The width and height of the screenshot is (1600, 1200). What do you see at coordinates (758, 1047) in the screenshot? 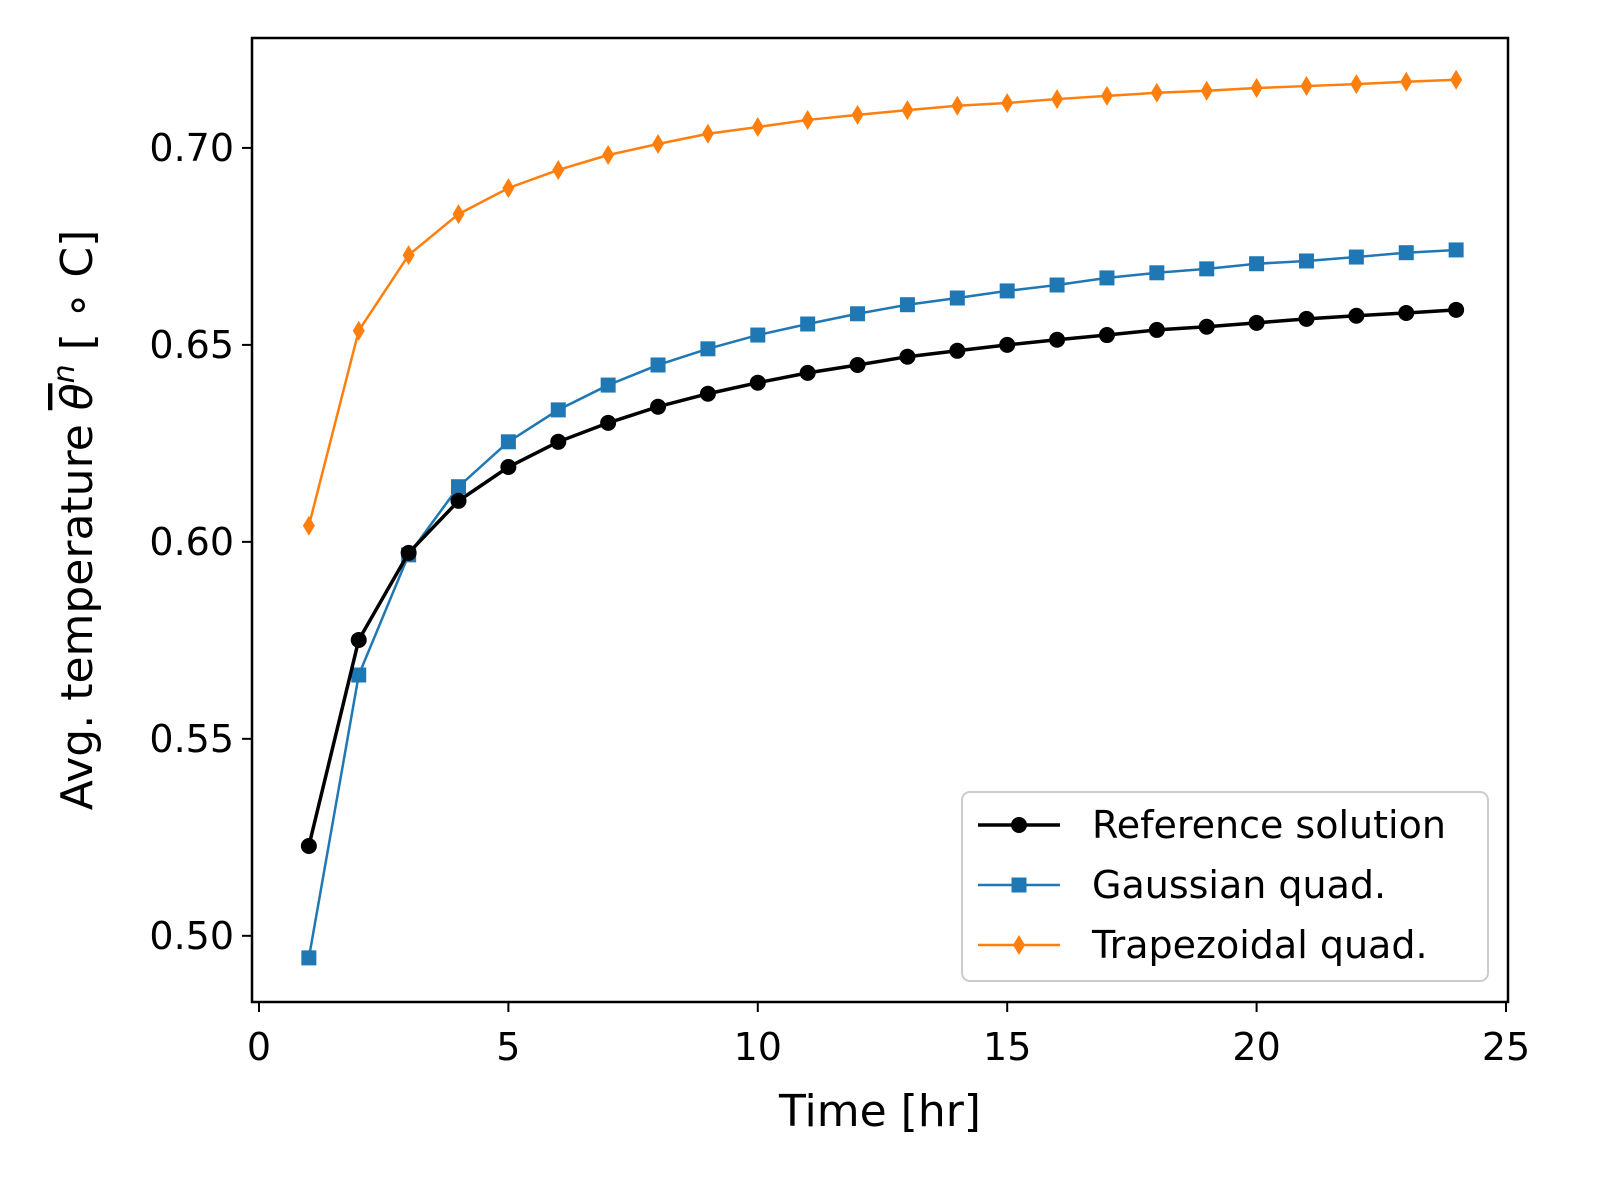
I see `x-tick-label: 10` at bounding box center [758, 1047].